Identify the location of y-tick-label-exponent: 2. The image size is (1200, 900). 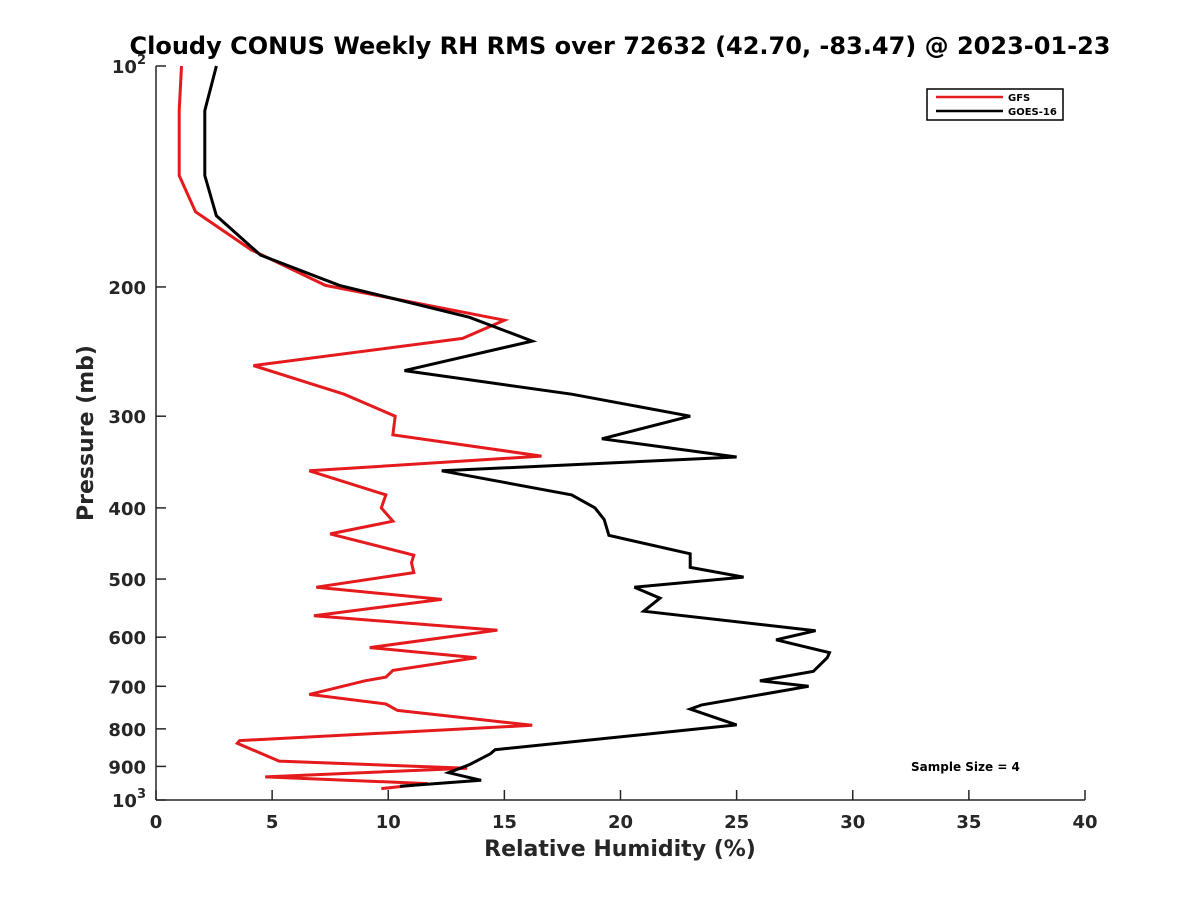
(141, 60).